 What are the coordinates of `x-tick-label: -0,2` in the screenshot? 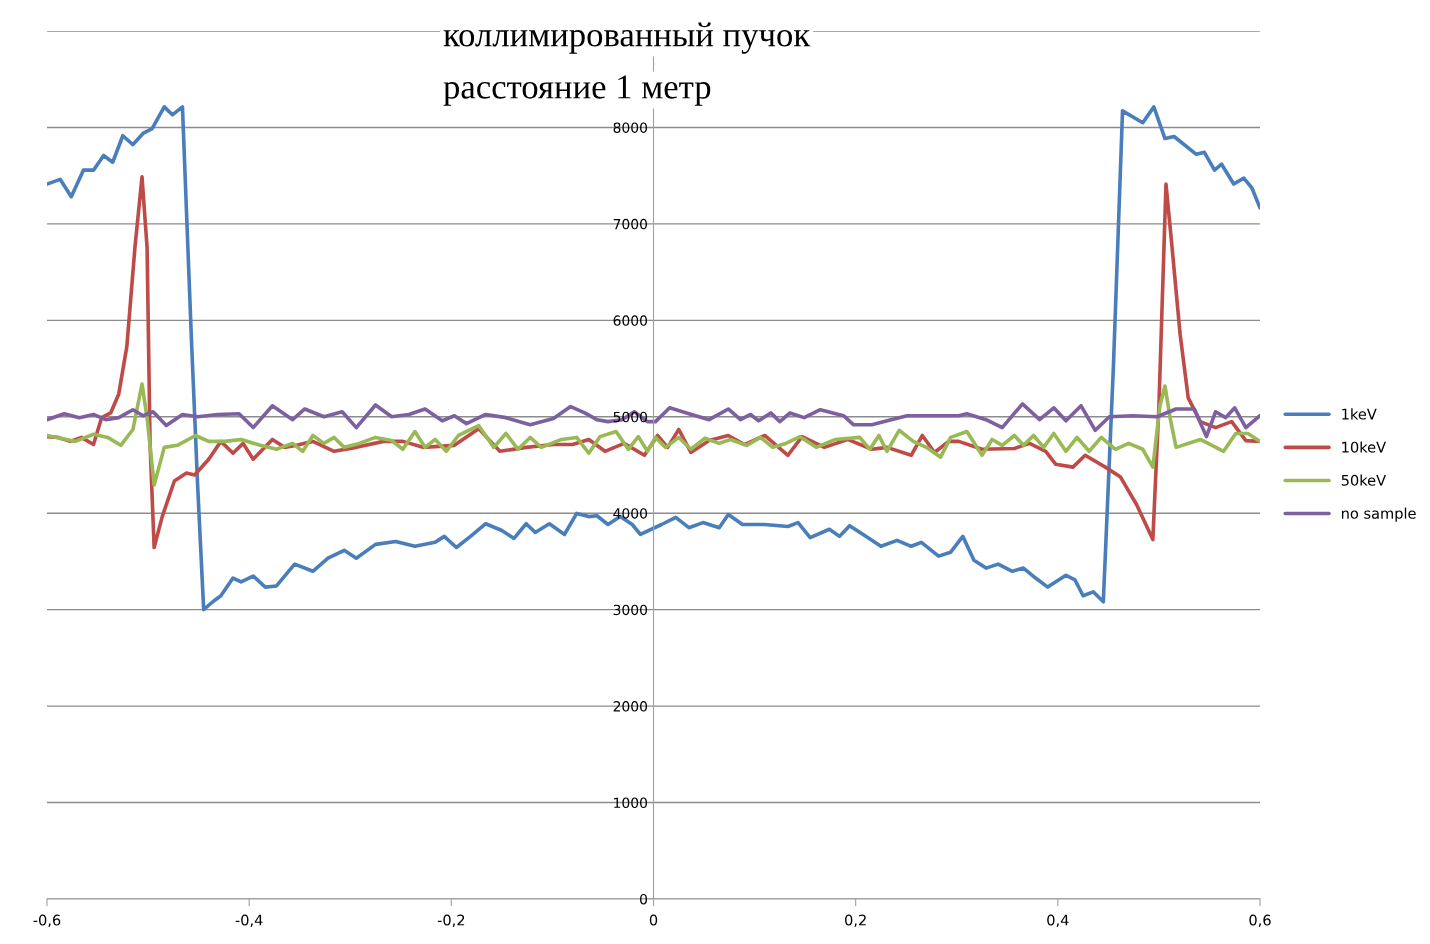 It's located at (451, 921).